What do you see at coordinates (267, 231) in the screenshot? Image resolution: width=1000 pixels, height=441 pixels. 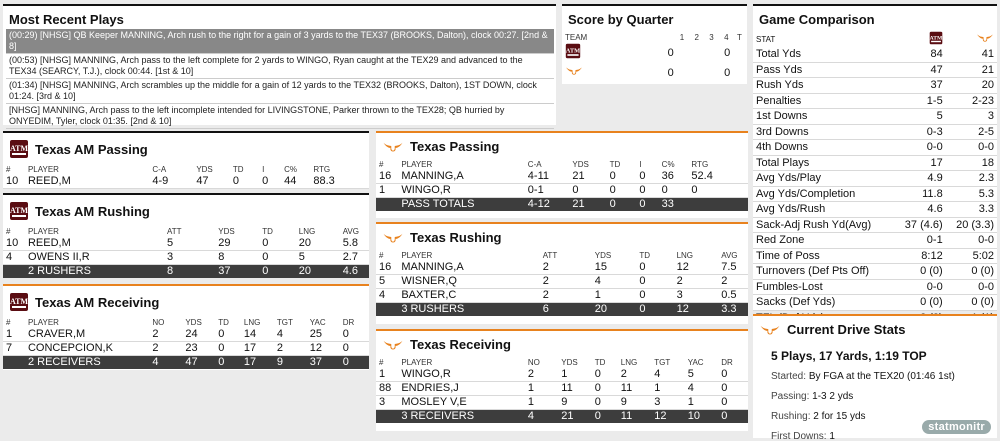 I see `column-header: TD` at bounding box center [267, 231].